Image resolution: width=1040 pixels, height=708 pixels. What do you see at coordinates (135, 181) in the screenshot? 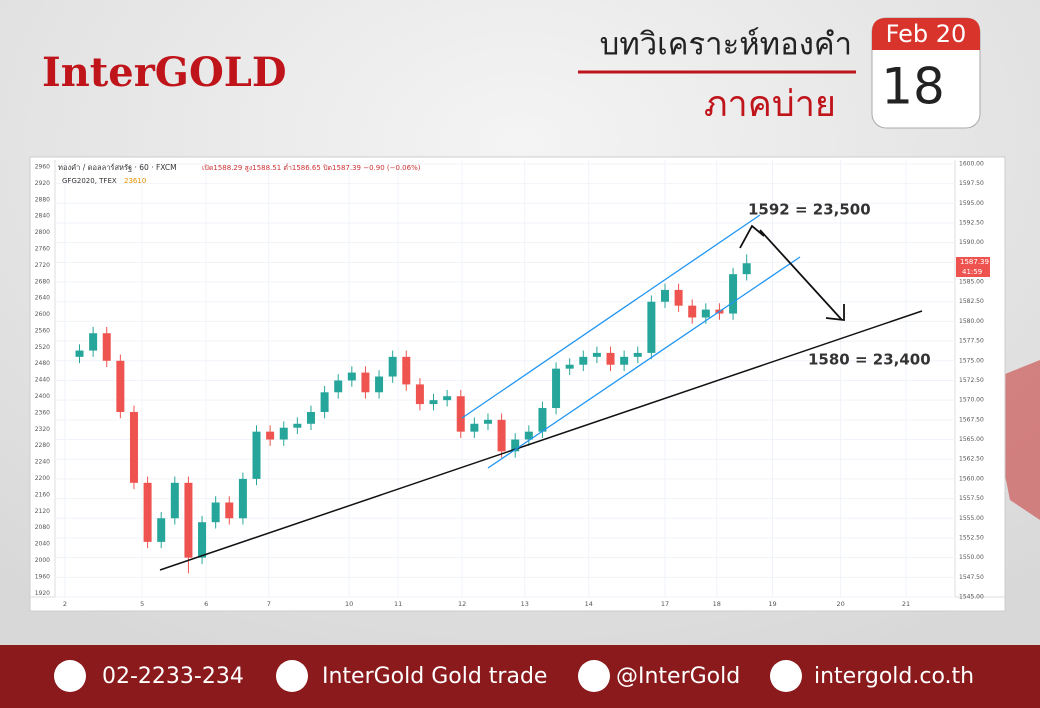
I see `overlay-value: 23610` at bounding box center [135, 181].